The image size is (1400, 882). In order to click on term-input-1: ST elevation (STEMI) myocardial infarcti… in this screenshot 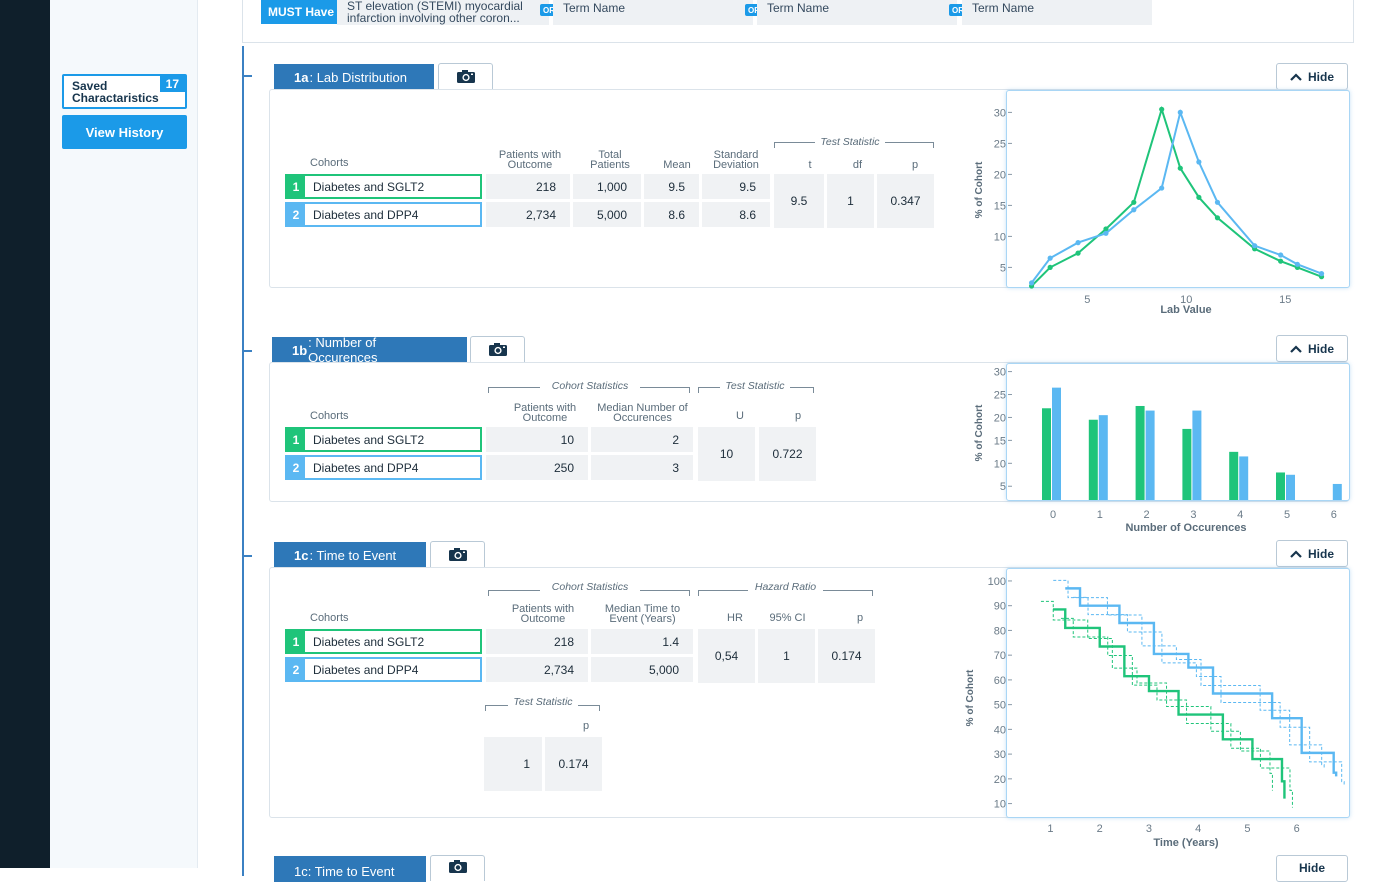, I will do `click(443, 12)`.